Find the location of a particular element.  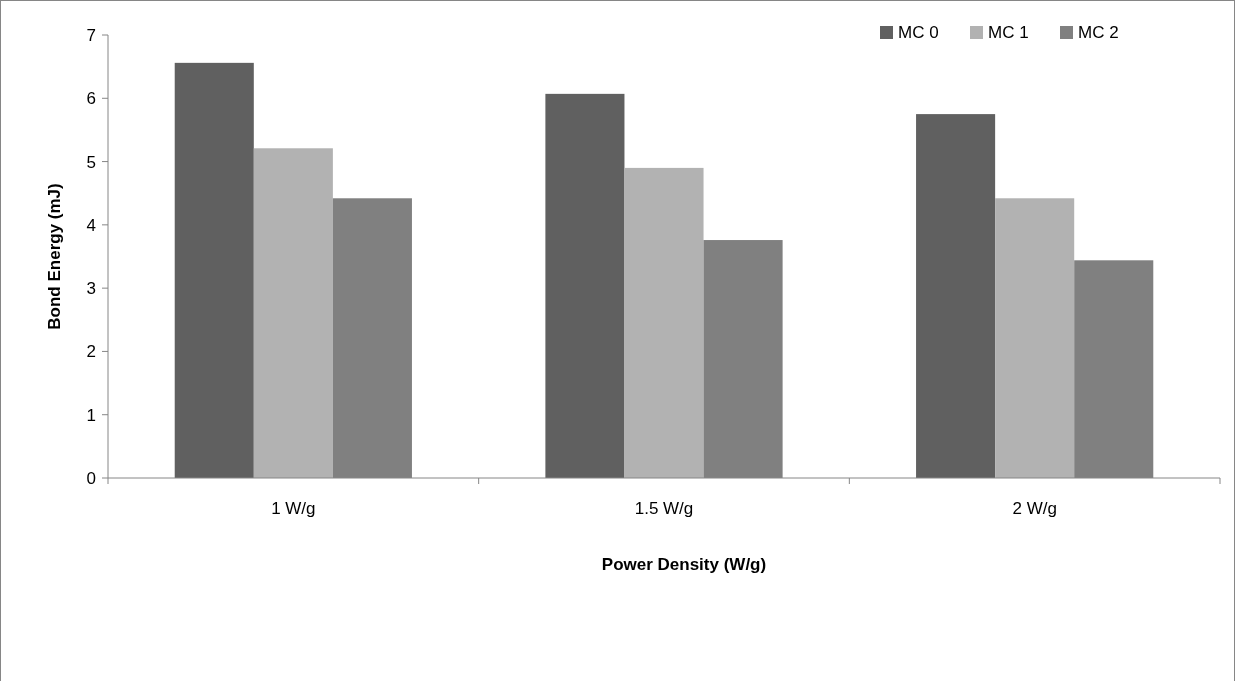

y-tick-label: 0 is located at coordinates (91, 478).